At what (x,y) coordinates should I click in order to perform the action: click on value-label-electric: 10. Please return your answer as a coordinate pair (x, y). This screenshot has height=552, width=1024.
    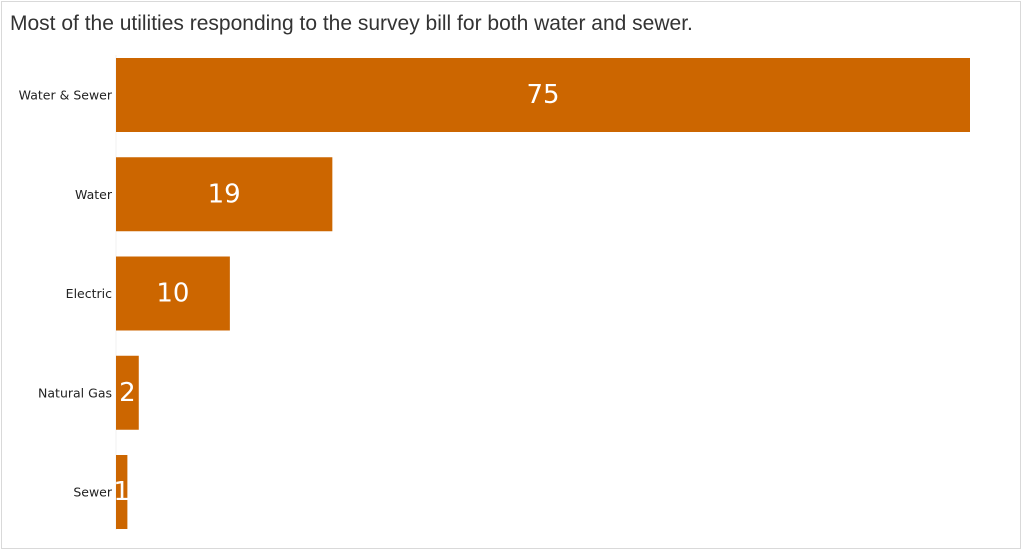
    Looking at the image, I should click on (172, 294).